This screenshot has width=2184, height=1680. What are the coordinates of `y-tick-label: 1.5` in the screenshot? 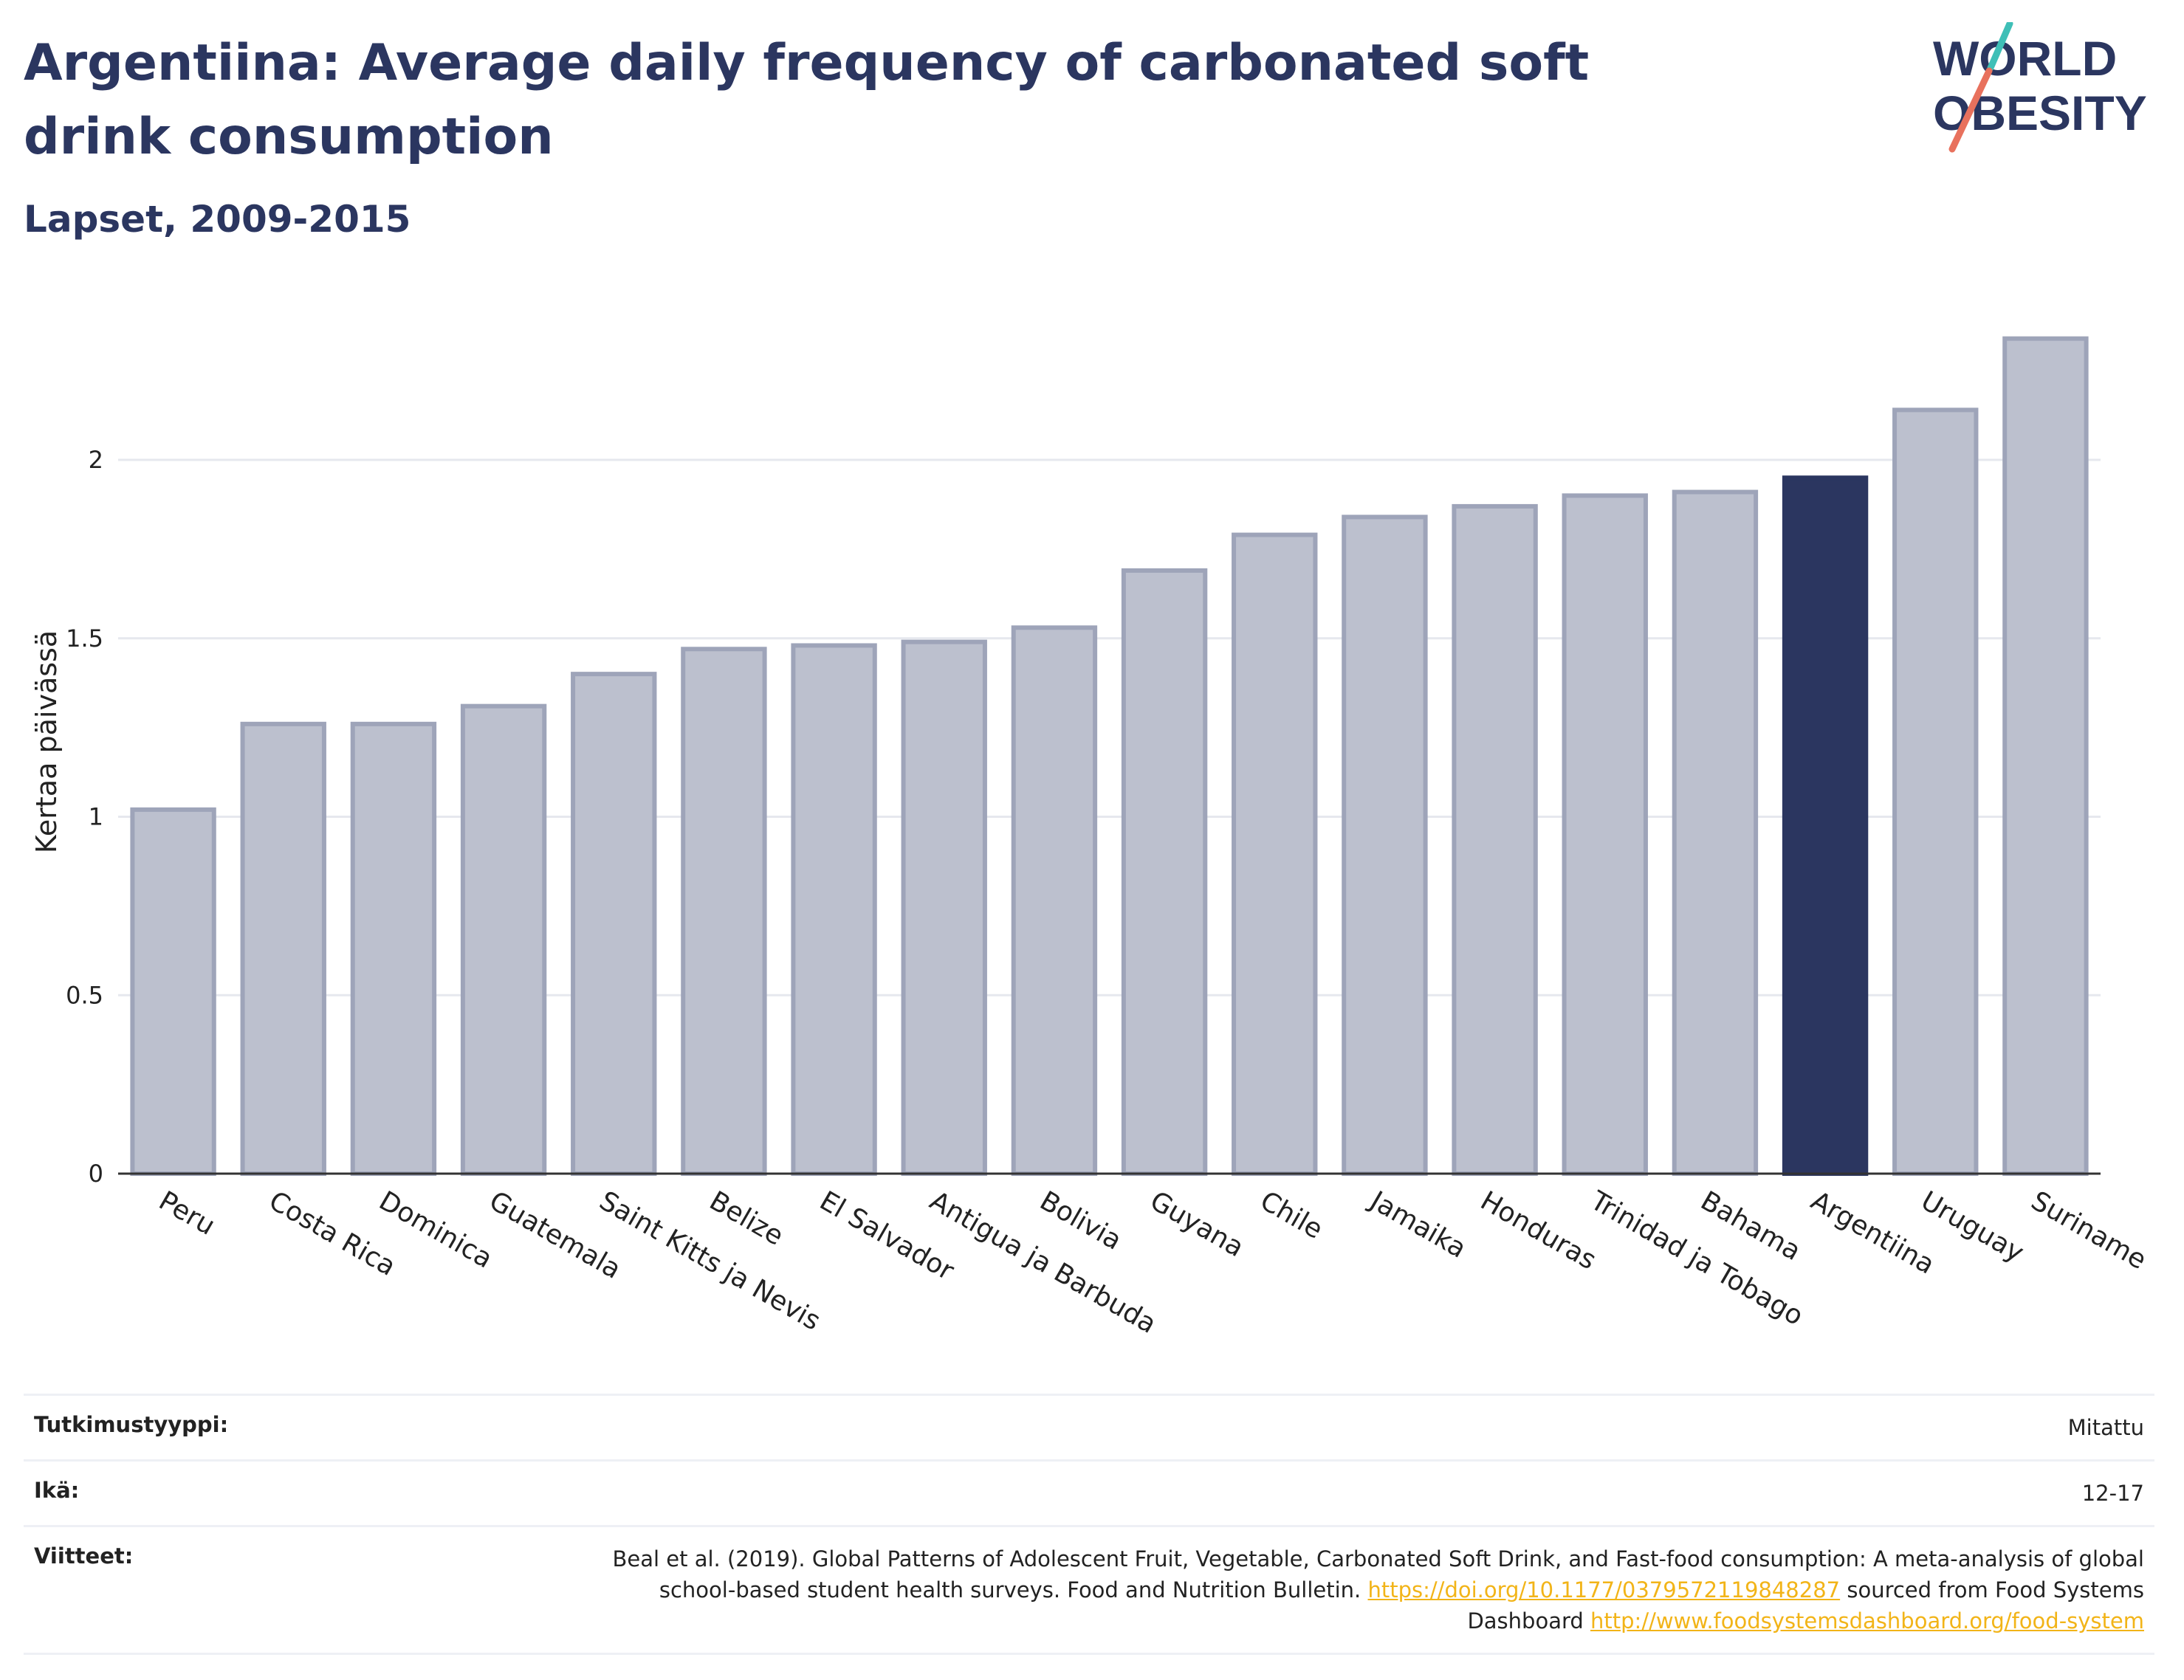 It's located at (85, 638).